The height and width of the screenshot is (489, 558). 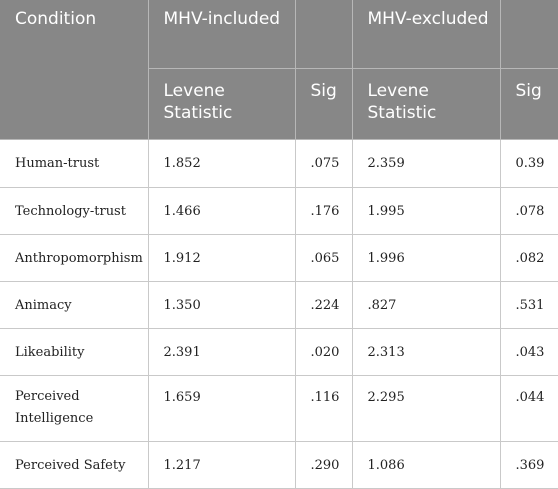 I want to click on table-row: Technology-trust 1.466 .176 1.995 .078, so click(x=279, y=211).